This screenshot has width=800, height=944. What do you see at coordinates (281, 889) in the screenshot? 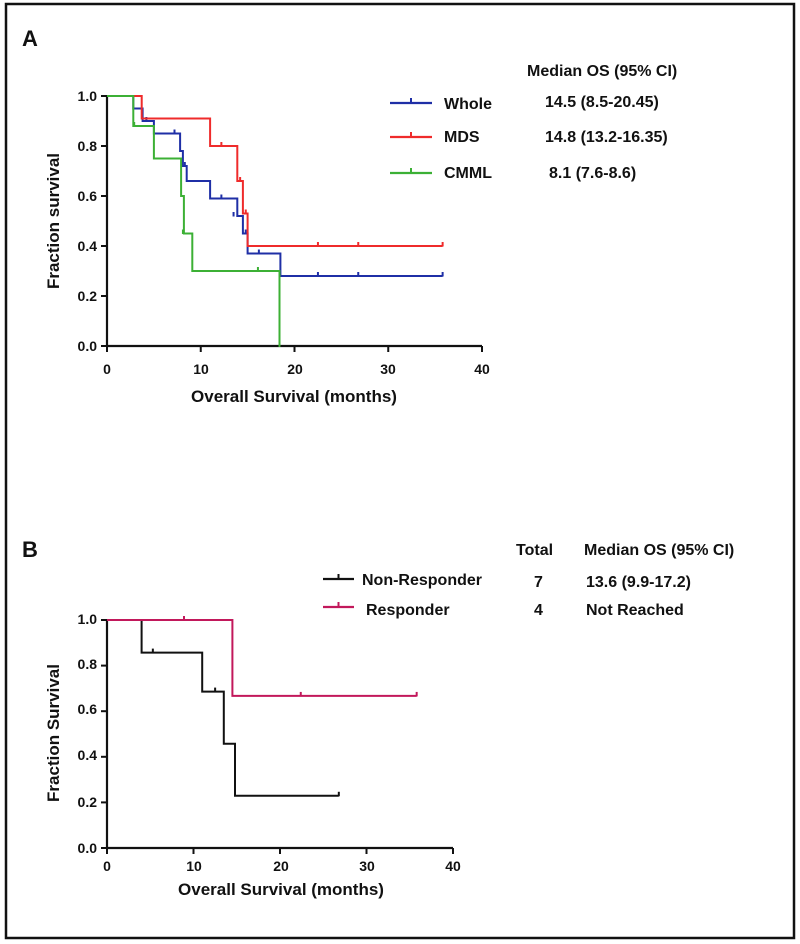
I see `panel-b-x-axis-title: Overall Survival (months)` at bounding box center [281, 889].